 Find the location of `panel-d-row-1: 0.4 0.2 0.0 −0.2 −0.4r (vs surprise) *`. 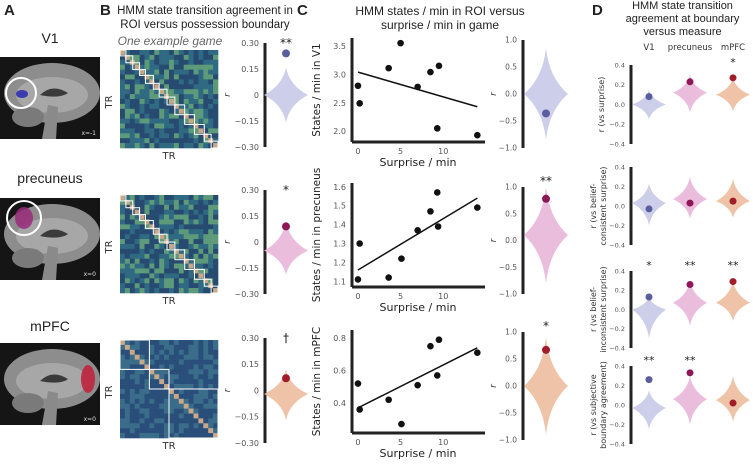

panel-d-row-1: 0.4 0.2 0.0 −0.2 −0.4r (vs surprise) * is located at coordinates (673, 102).